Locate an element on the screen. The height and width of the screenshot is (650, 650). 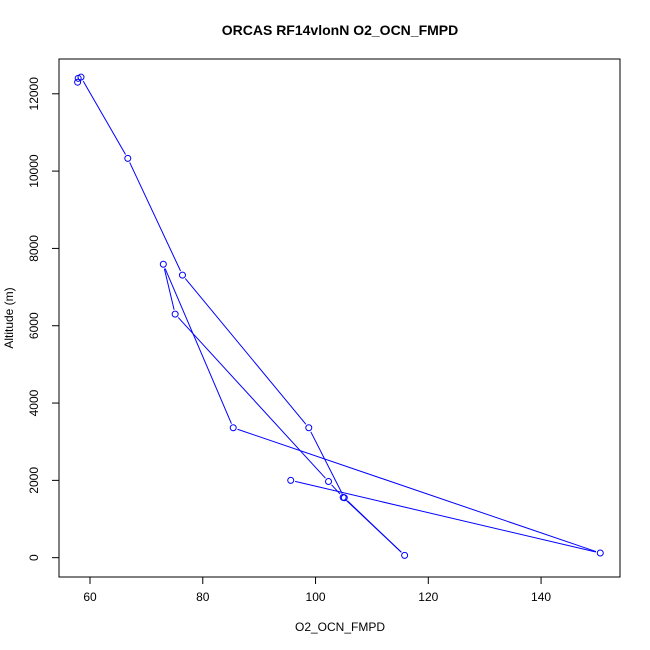
y-tick-label: 0 is located at coordinates (34, 557).